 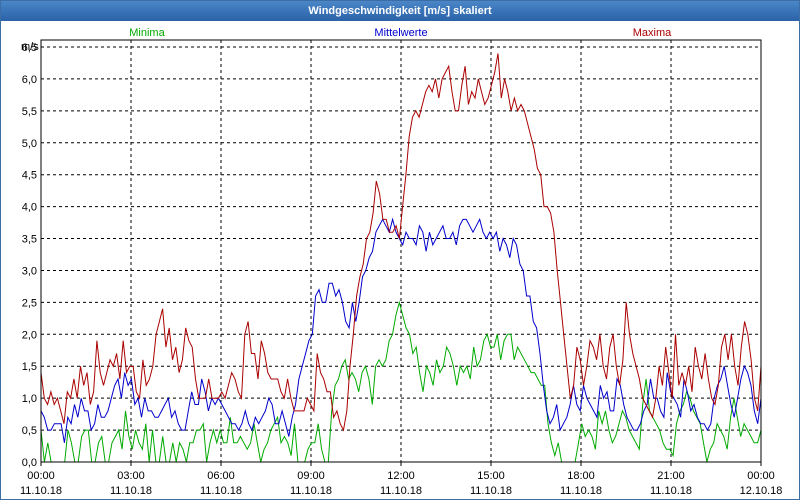 What do you see at coordinates (29, 144) in the screenshot?
I see `y-tick-label: 5,0` at bounding box center [29, 144].